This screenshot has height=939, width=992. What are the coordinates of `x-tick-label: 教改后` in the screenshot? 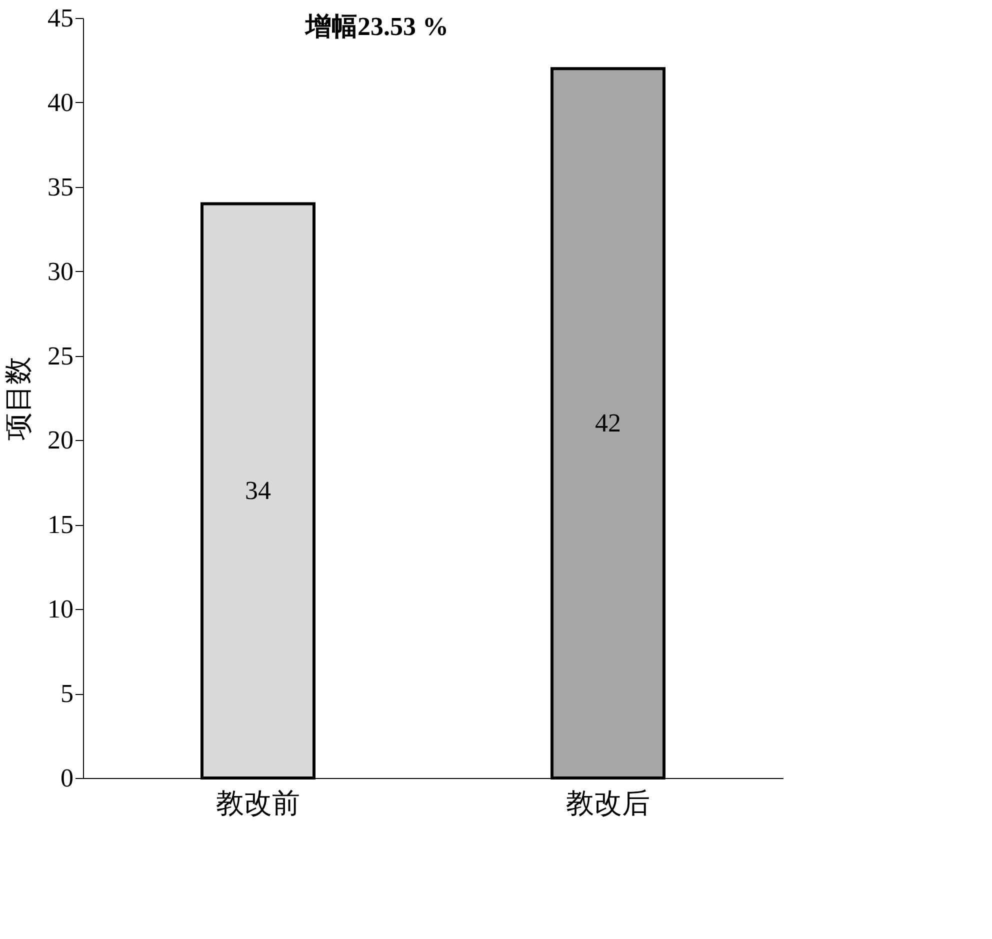 It's located at (608, 804).